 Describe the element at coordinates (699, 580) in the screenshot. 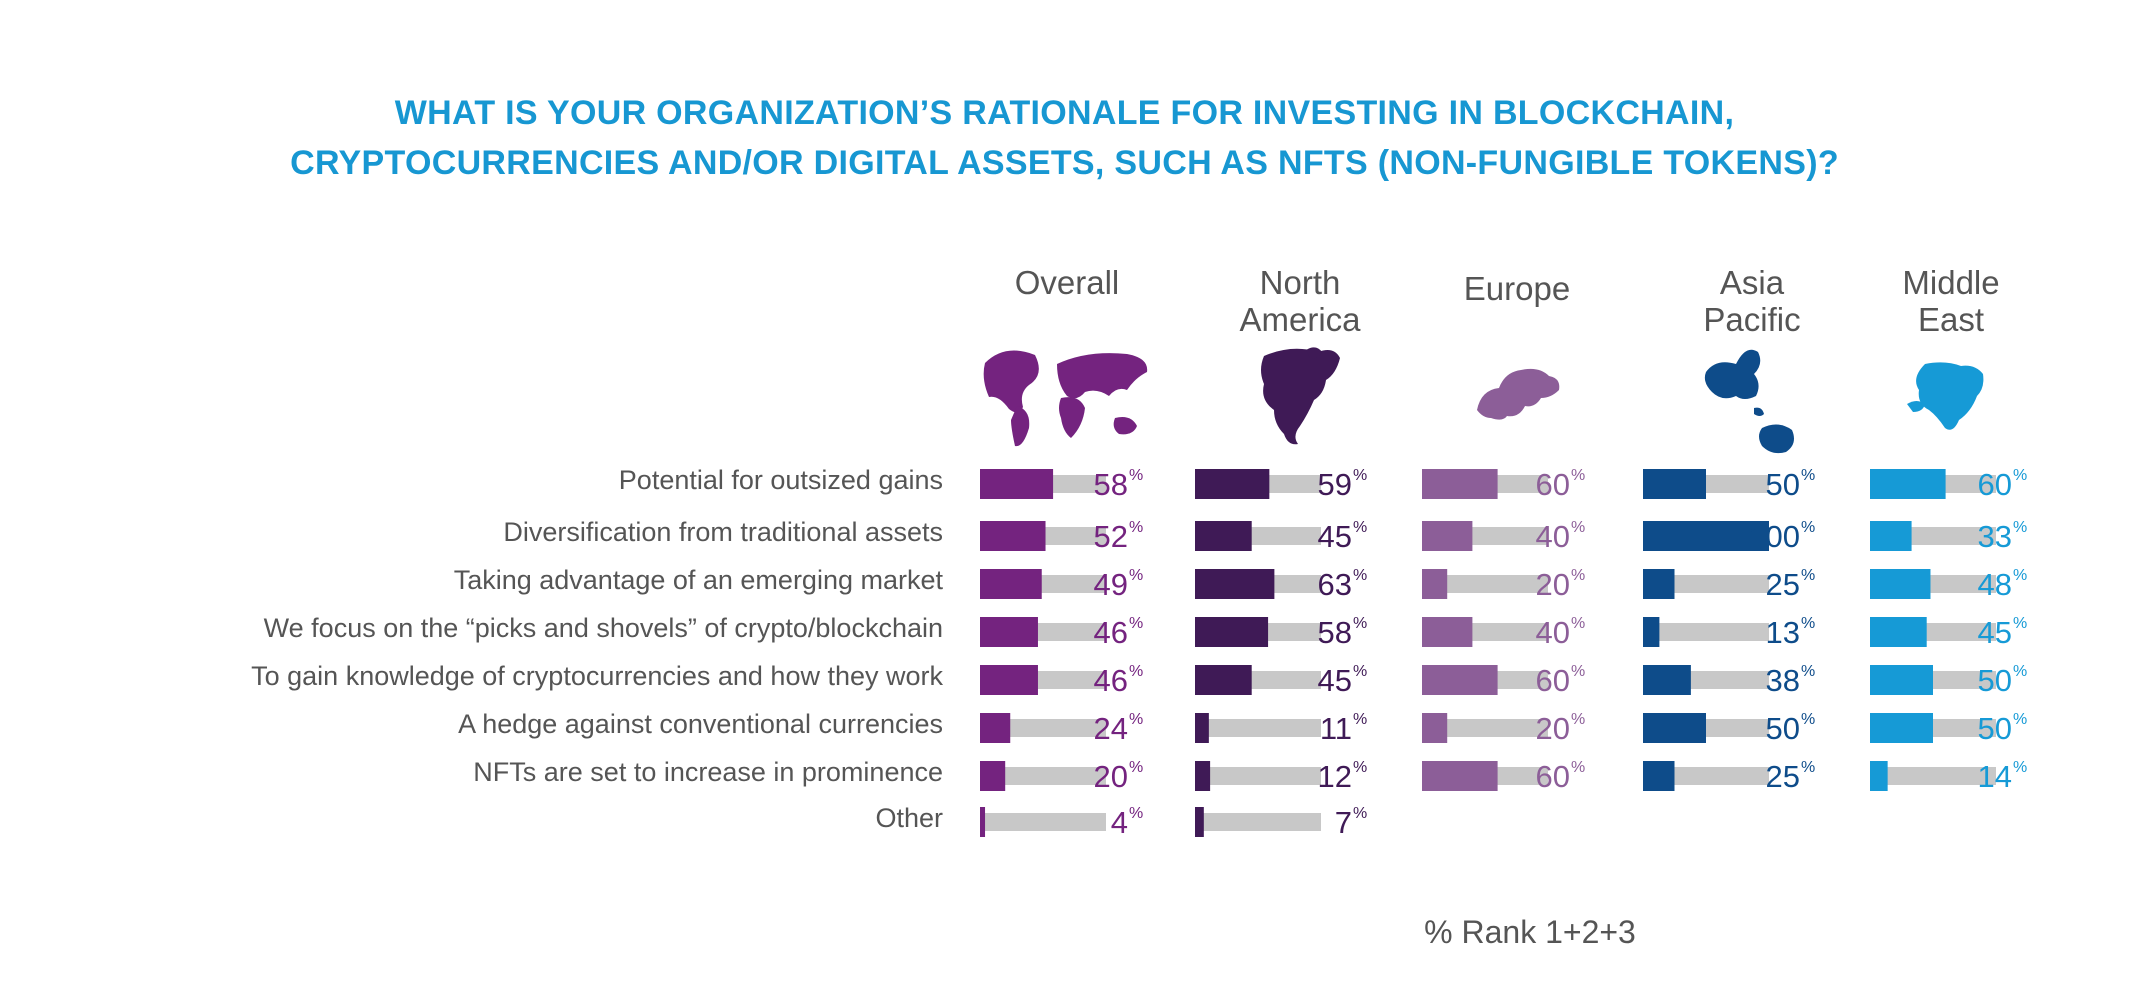

I see `row-label: Taking advantage of an emerging market` at that location.